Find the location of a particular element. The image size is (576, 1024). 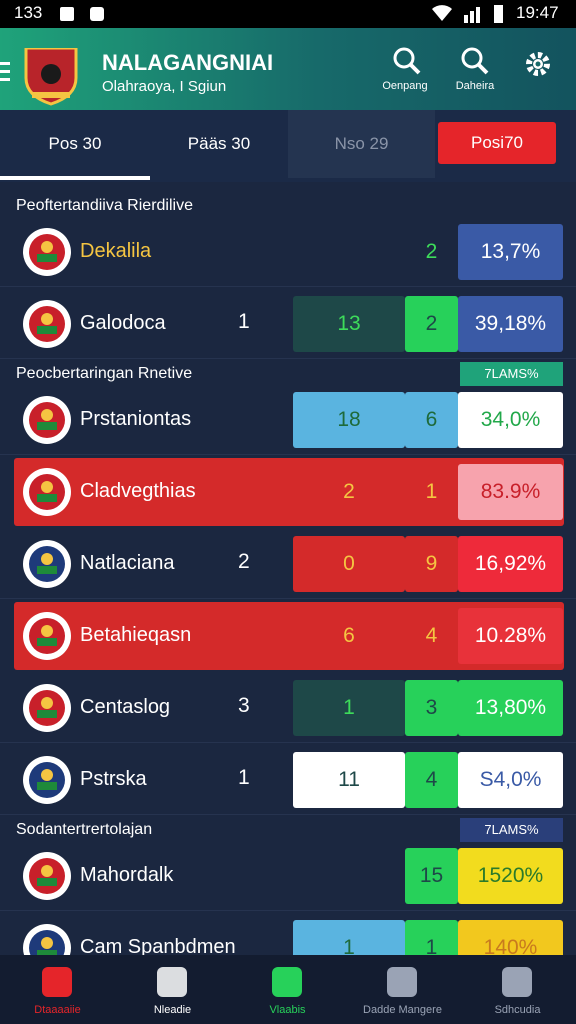

logo is located at coordinates (39, 77).